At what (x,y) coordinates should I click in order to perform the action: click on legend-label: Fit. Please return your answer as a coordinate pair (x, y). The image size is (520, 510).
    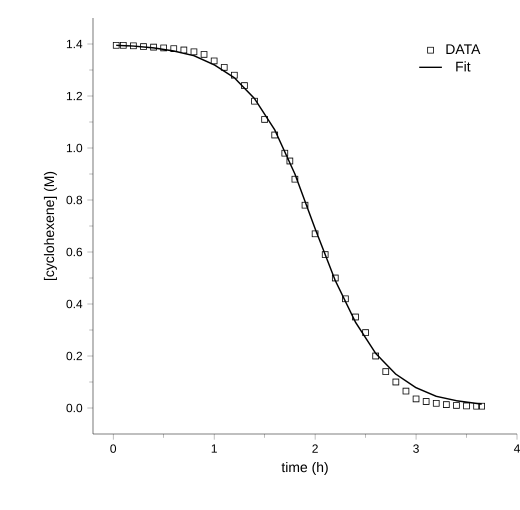
    Looking at the image, I should click on (463, 66).